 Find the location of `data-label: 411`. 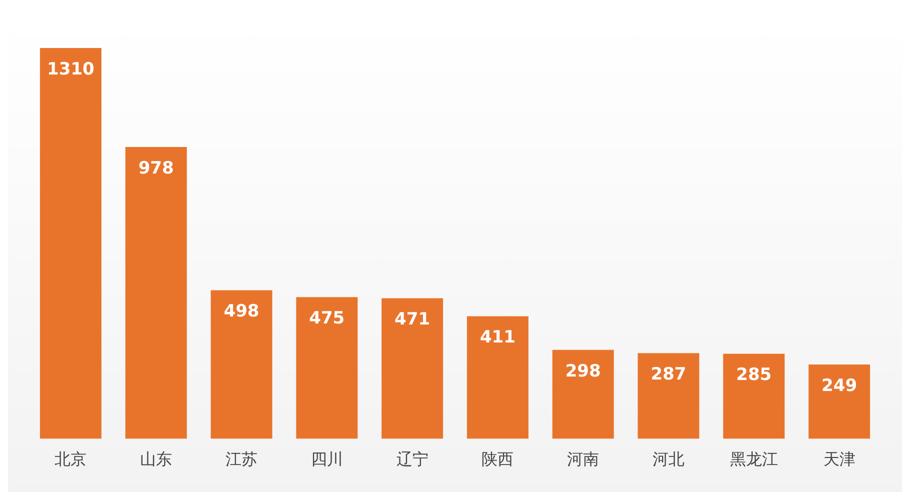

data-label: 411 is located at coordinates (498, 338).